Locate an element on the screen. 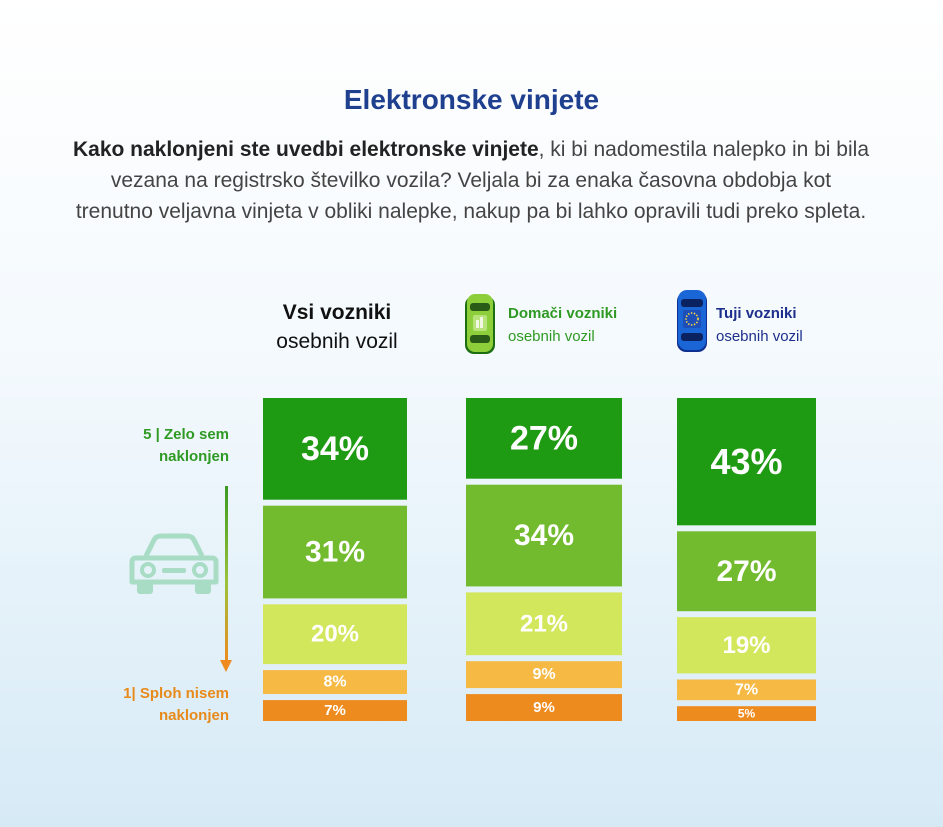 This screenshot has height=827, width=943. scale-bottom-label-line1: 1| Sploh nisem is located at coordinates (176, 693).